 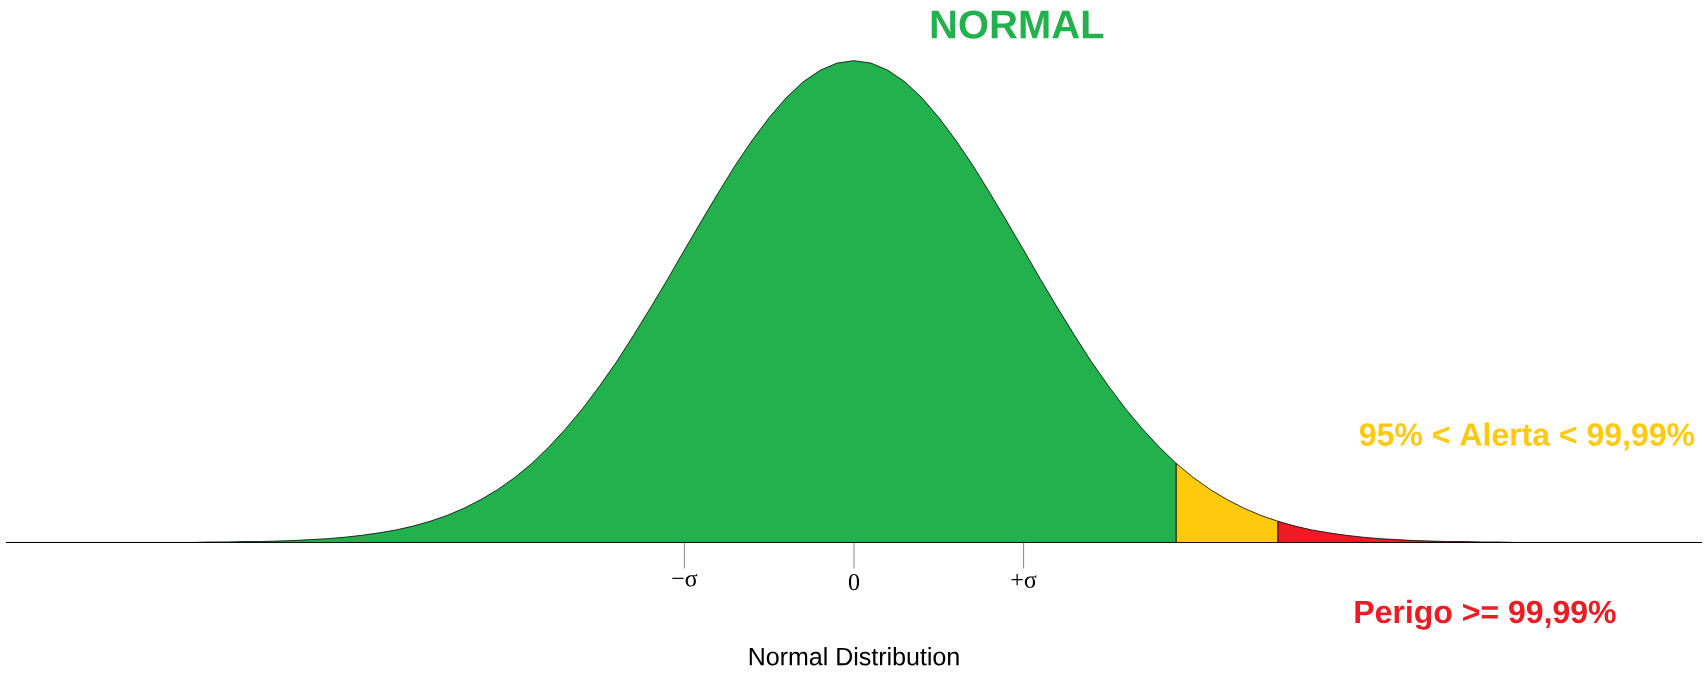 I want to click on text: 95% < Alerta < 99,99%, so click(x=1527, y=436).